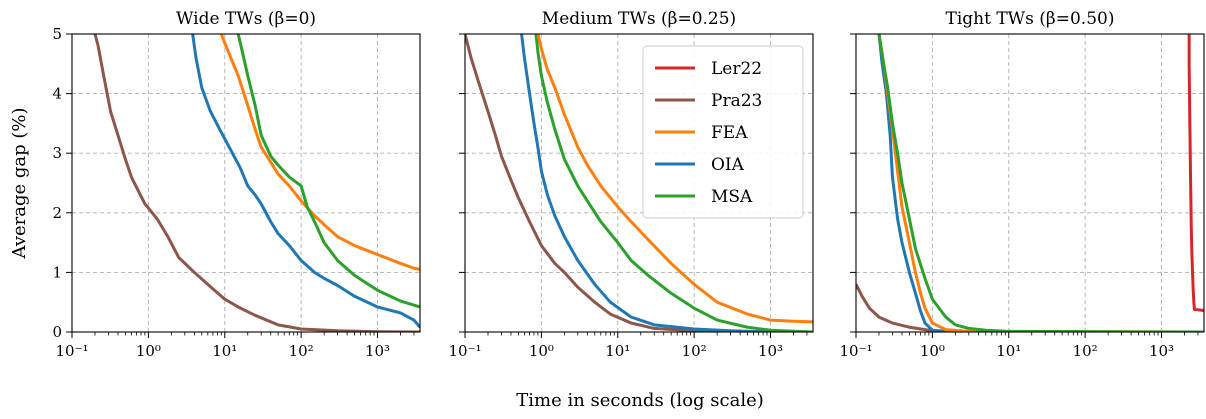  I want to click on y-tick-label: 3, so click(57, 153).